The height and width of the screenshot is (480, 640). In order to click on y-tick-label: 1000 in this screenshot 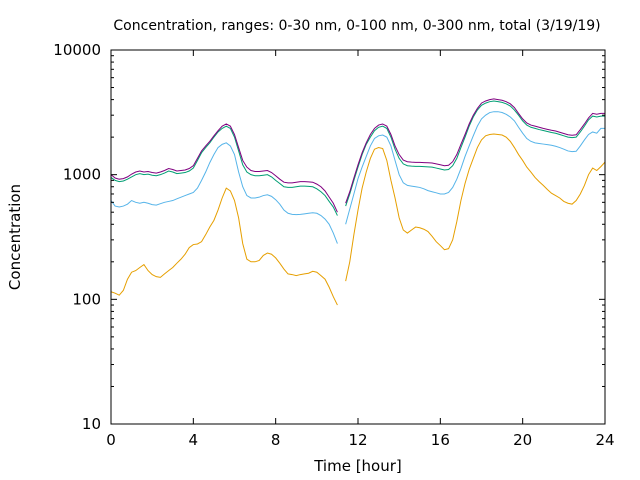, I will do `click(82, 175)`.